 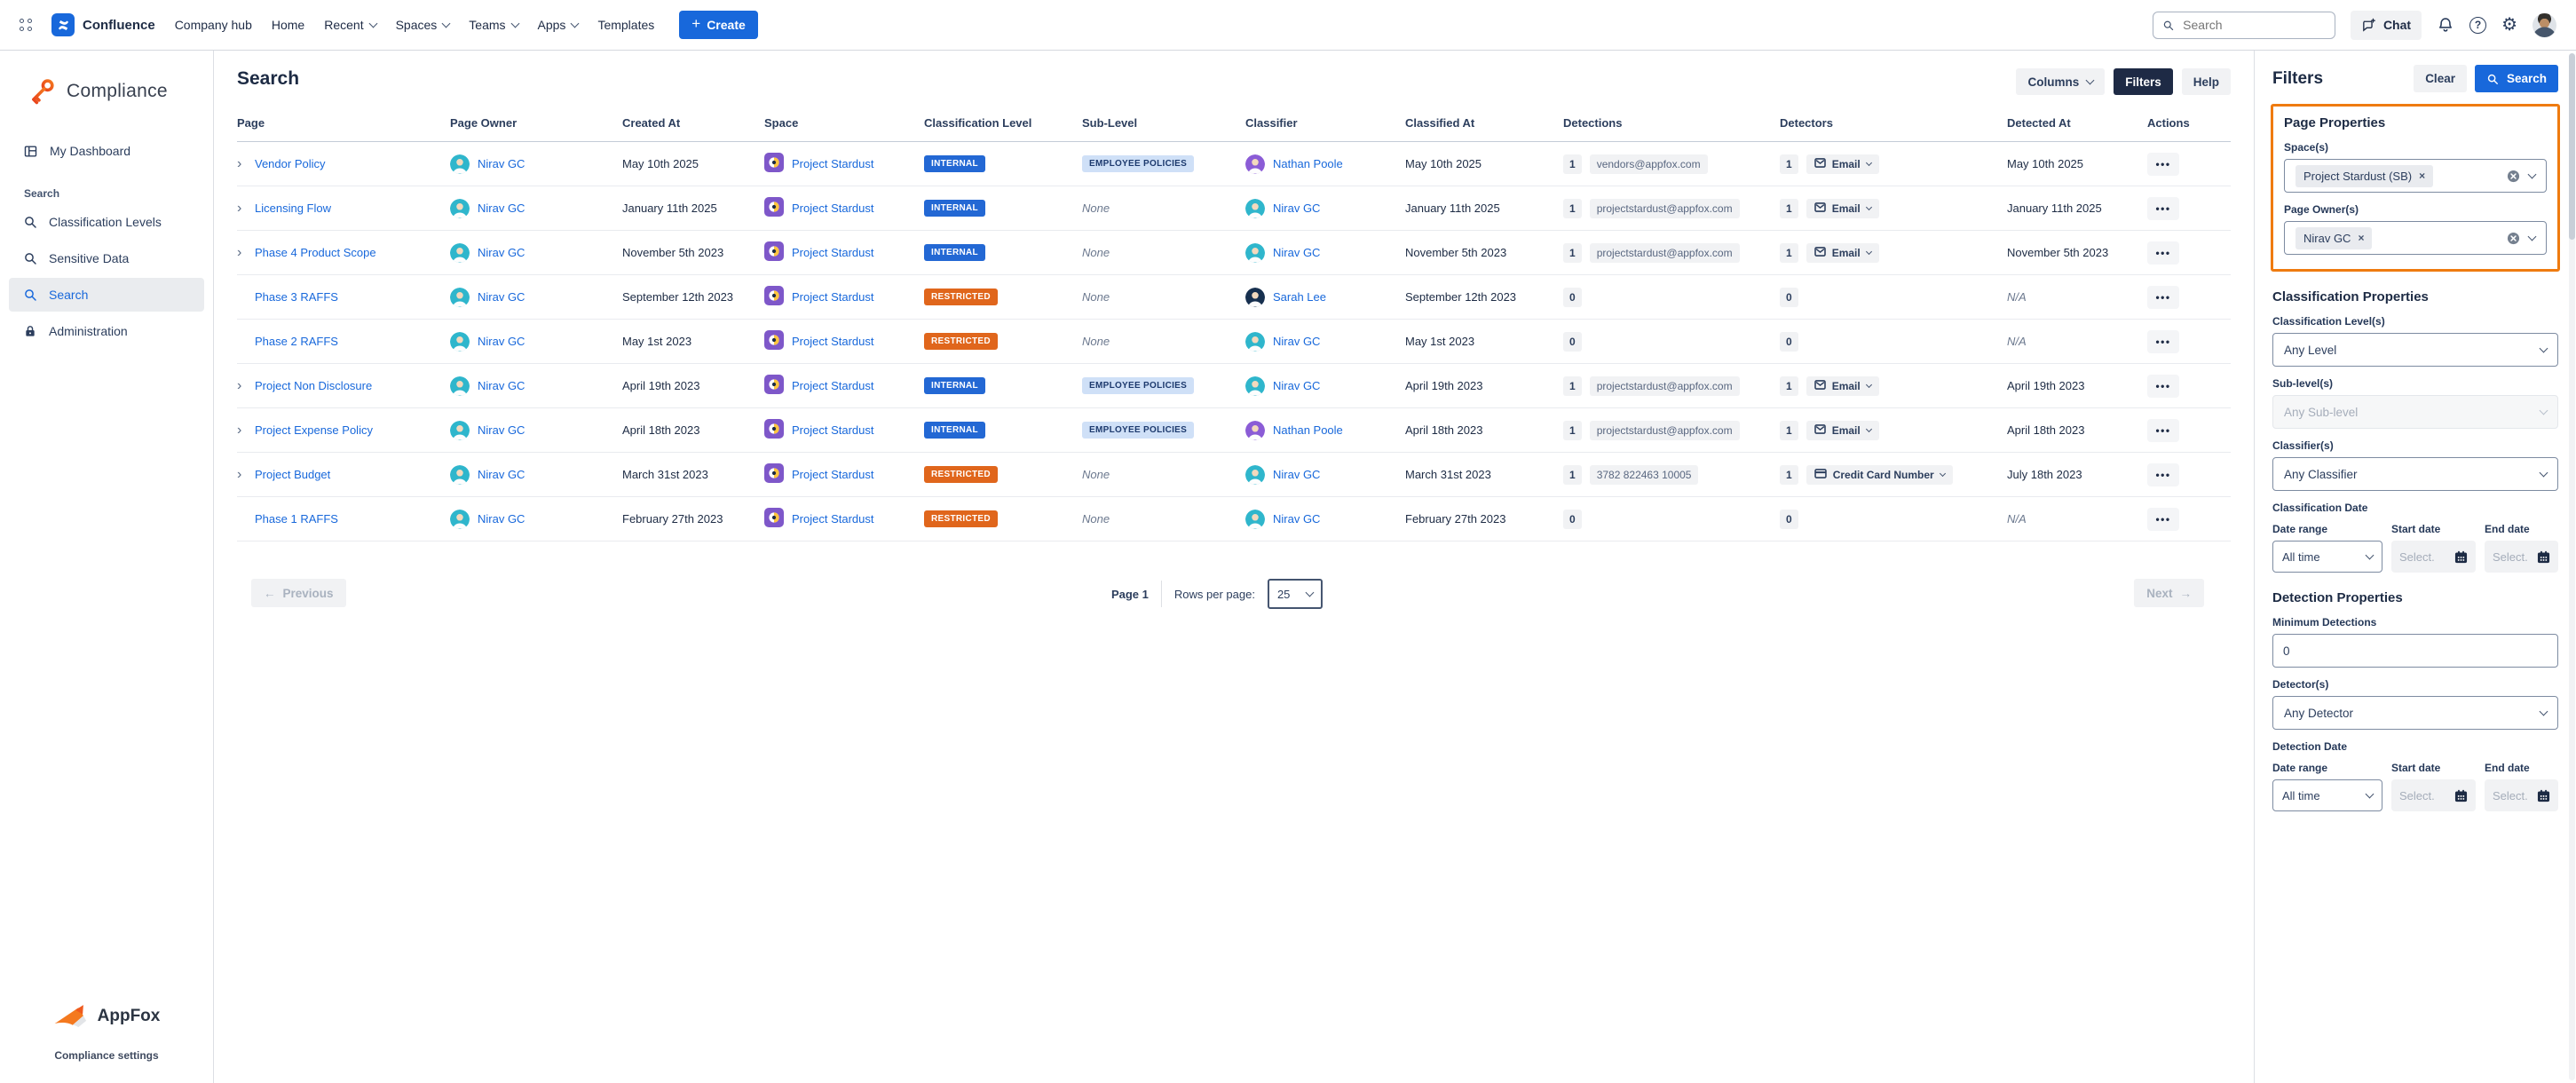 I want to click on previous-page-button: ← Previous, so click(x=298, y=593).